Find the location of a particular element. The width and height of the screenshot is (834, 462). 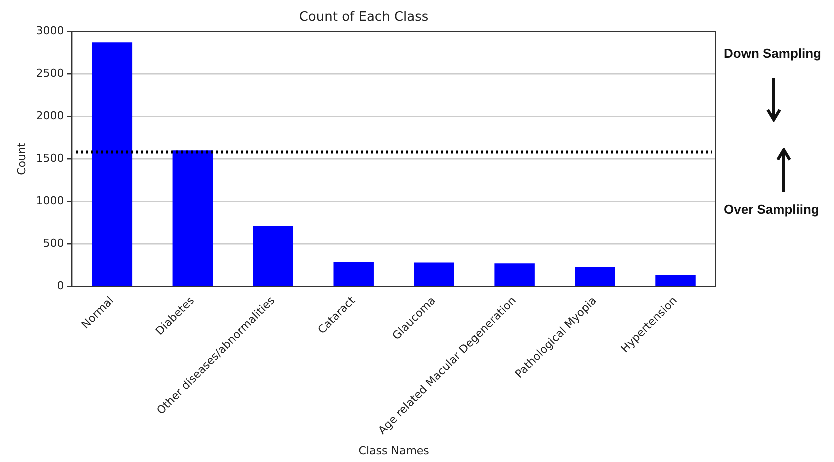

text: Over Sampliing is located at coordinates (772, 209).